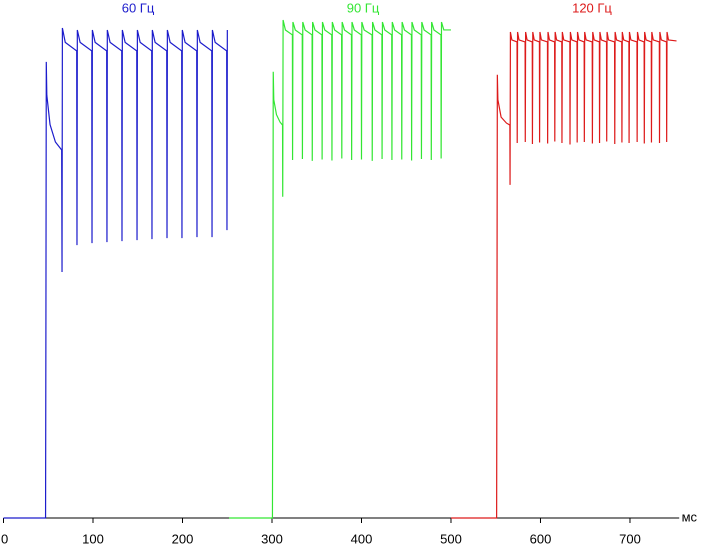  I want to click on x-axis-label: мс, so click(690, 516).